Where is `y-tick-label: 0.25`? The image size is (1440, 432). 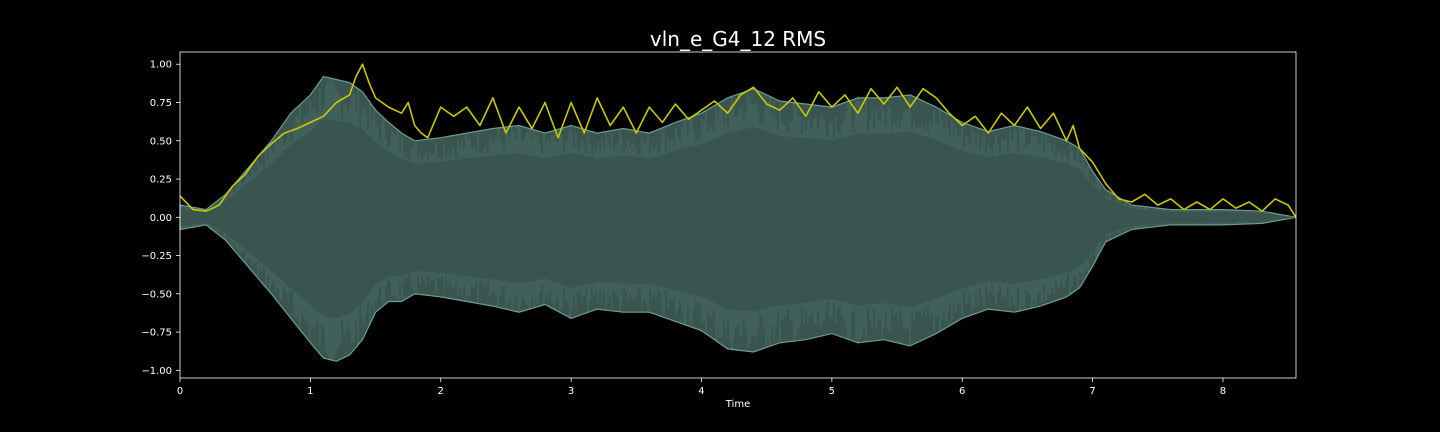 y-tick-label: 0.25 is located at coordinates (161, 180).